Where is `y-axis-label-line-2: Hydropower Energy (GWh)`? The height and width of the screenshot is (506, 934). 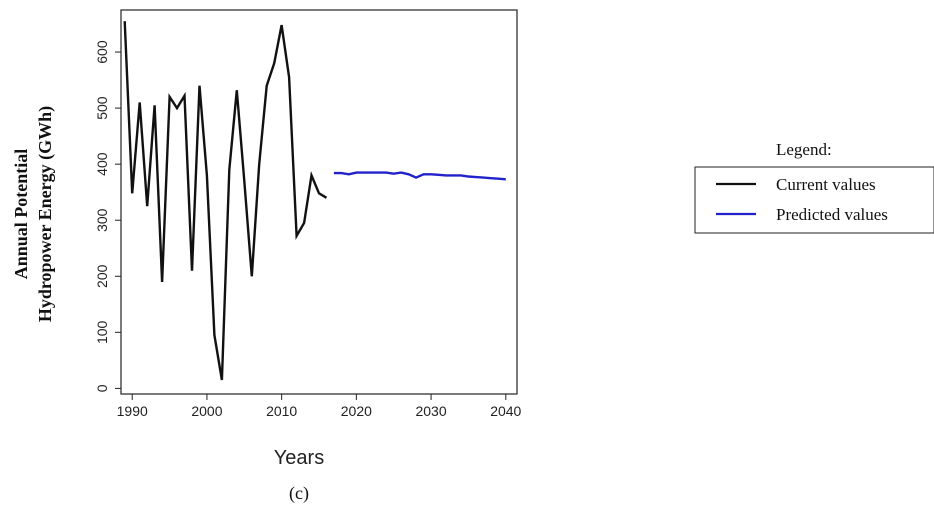
y-axis-label-line-2: Hydropower Energy (GWh) is located at coordinates (45, 214).